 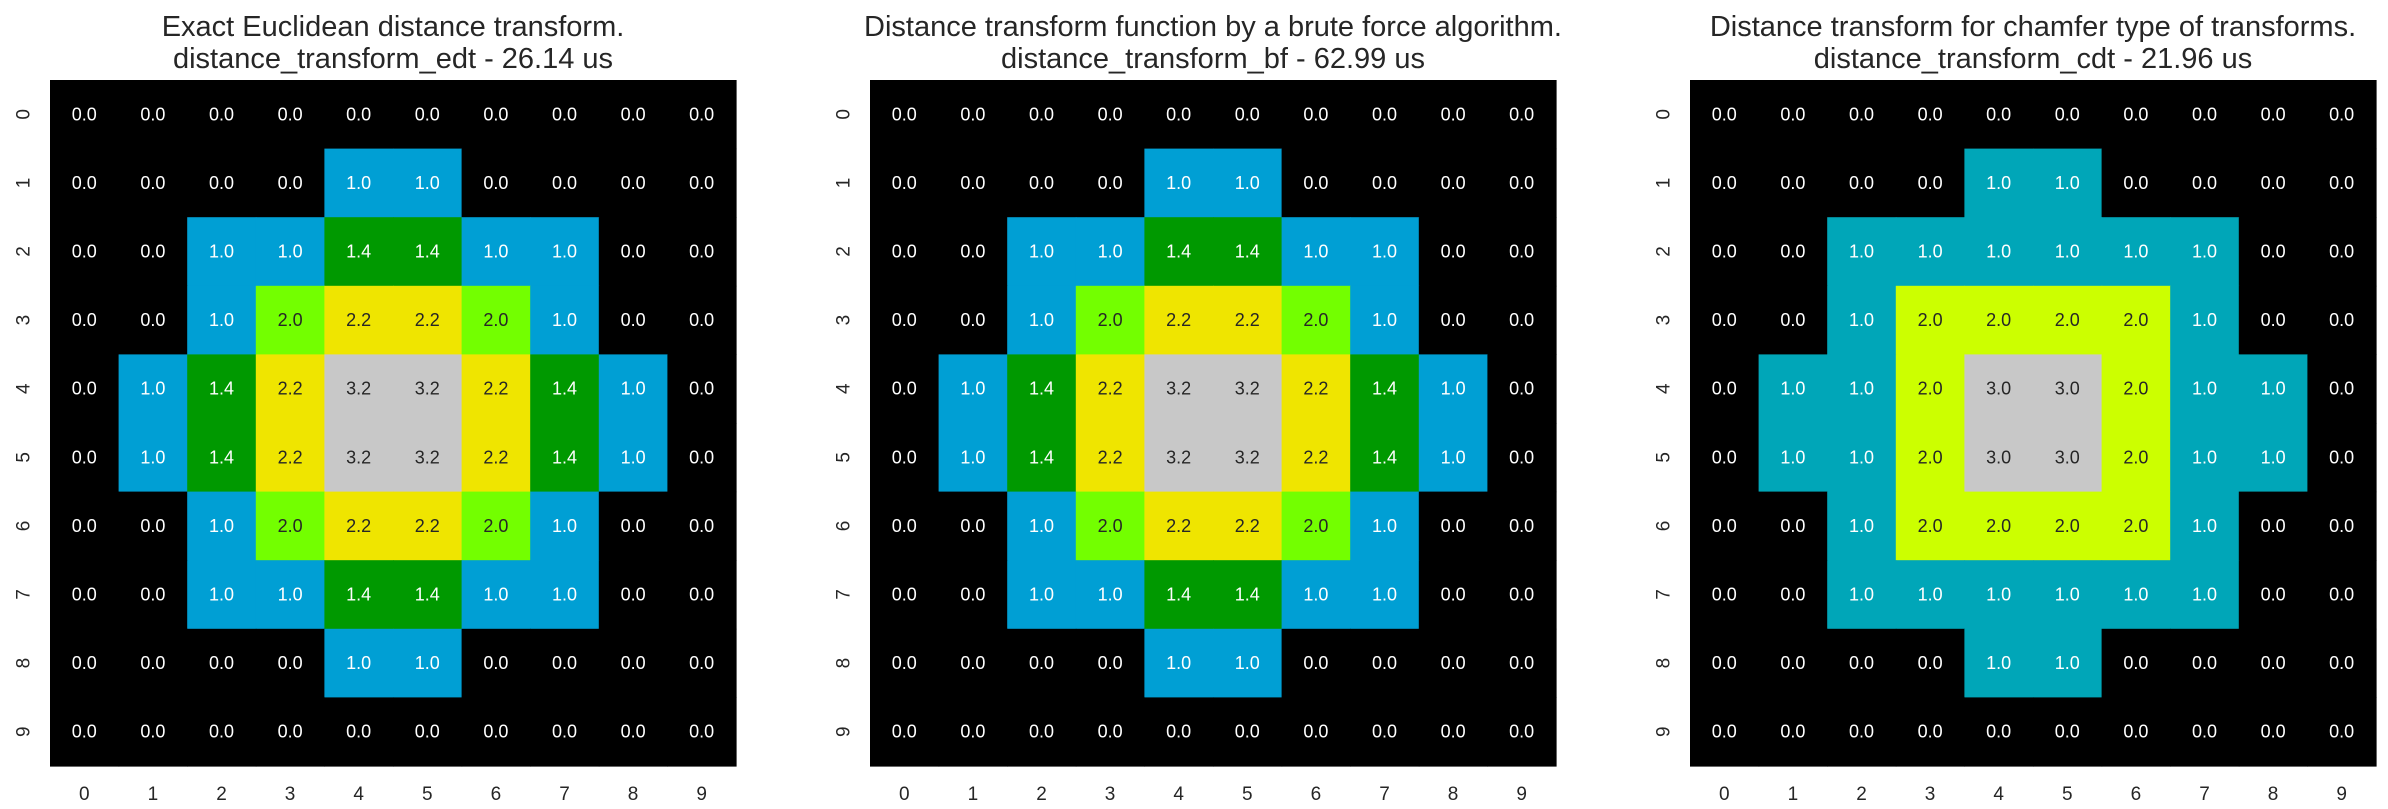 I want to click on x-tick-label: 1, so click(x=153, y=794).